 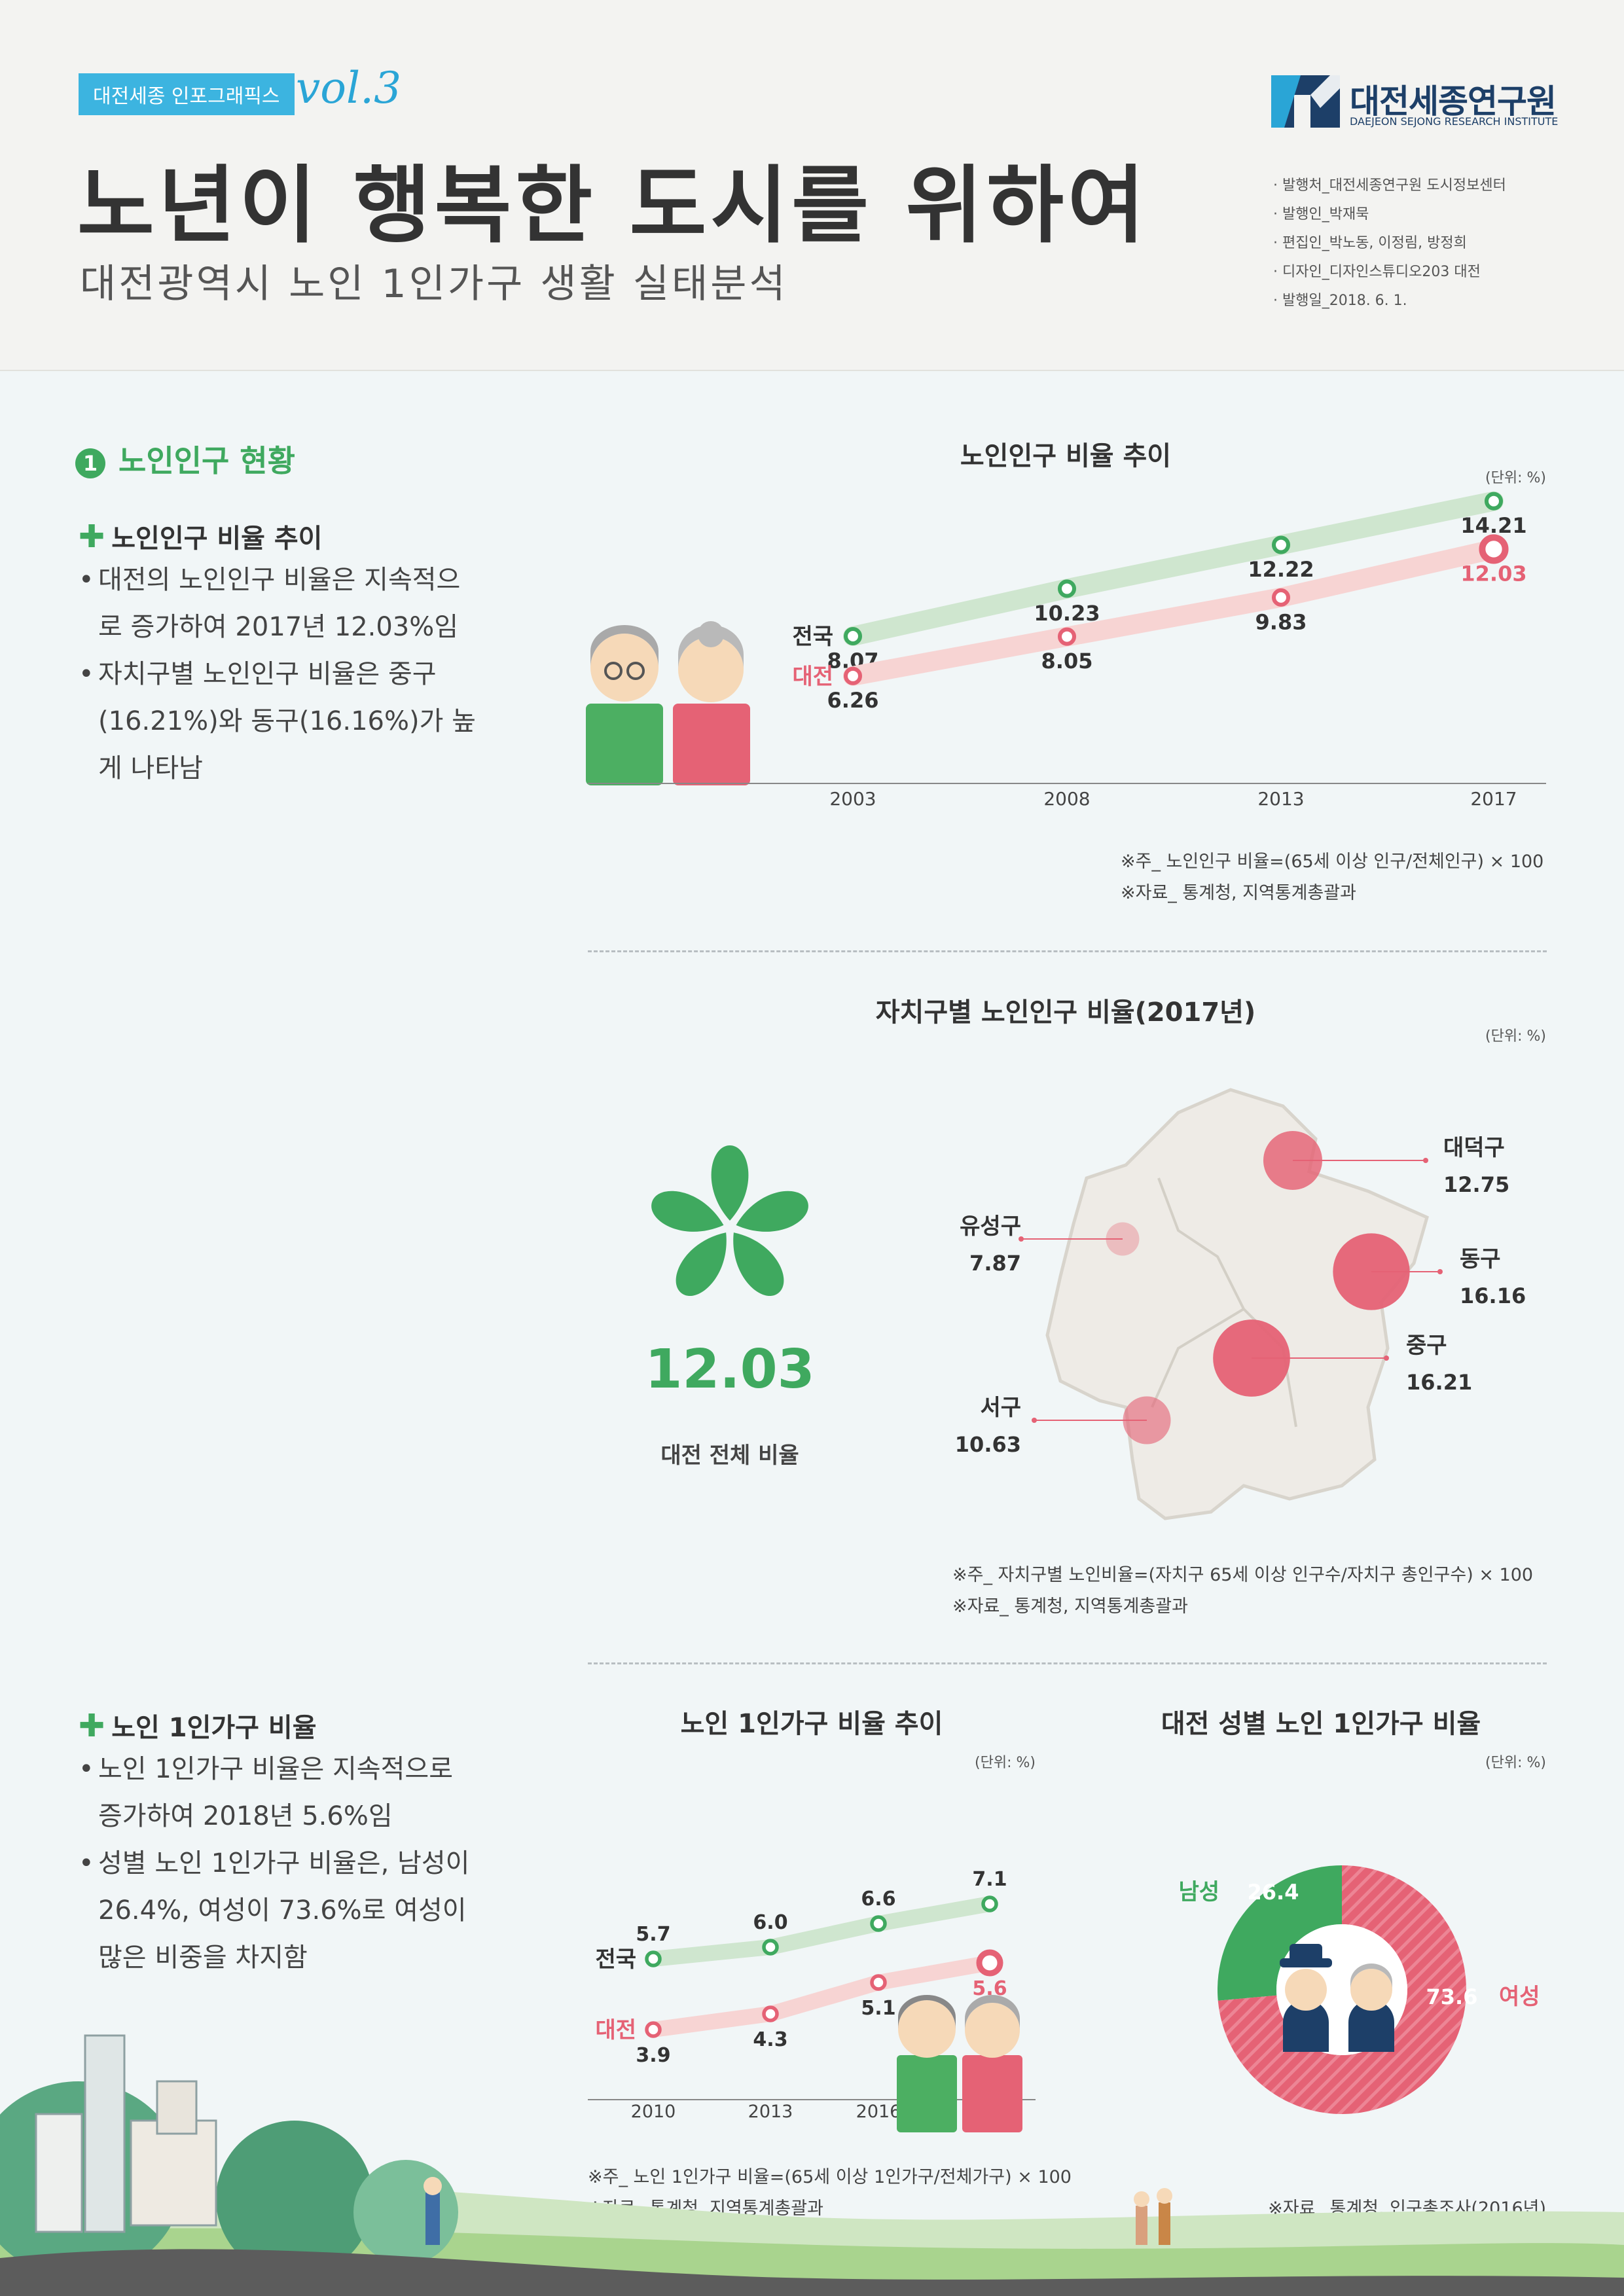 What do you see at coordinates (1332, 862) in the screenshot?
I see `chart-note: ※주_ 노인인구 비율=(65세 이상 인구/전체인구) × 100` at bounding box center [1332, 862].